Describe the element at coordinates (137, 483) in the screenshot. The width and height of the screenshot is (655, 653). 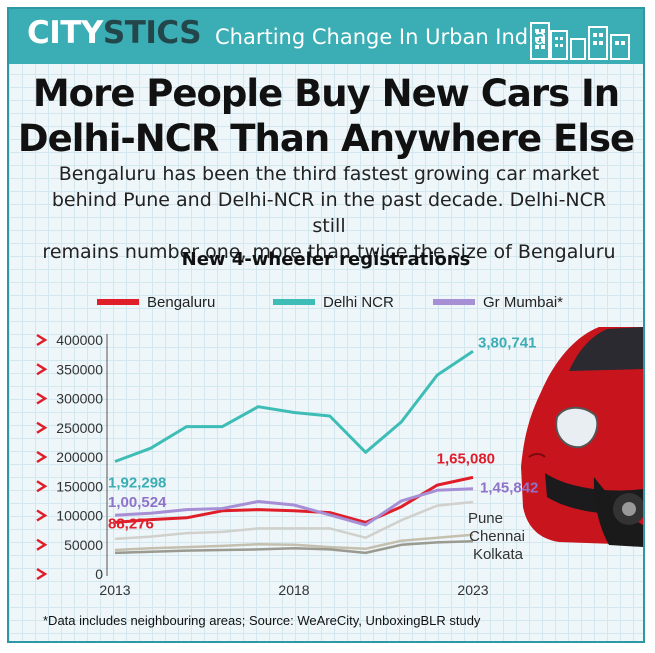
I see `data-label-delhi-start: 1,92,298` at that location.